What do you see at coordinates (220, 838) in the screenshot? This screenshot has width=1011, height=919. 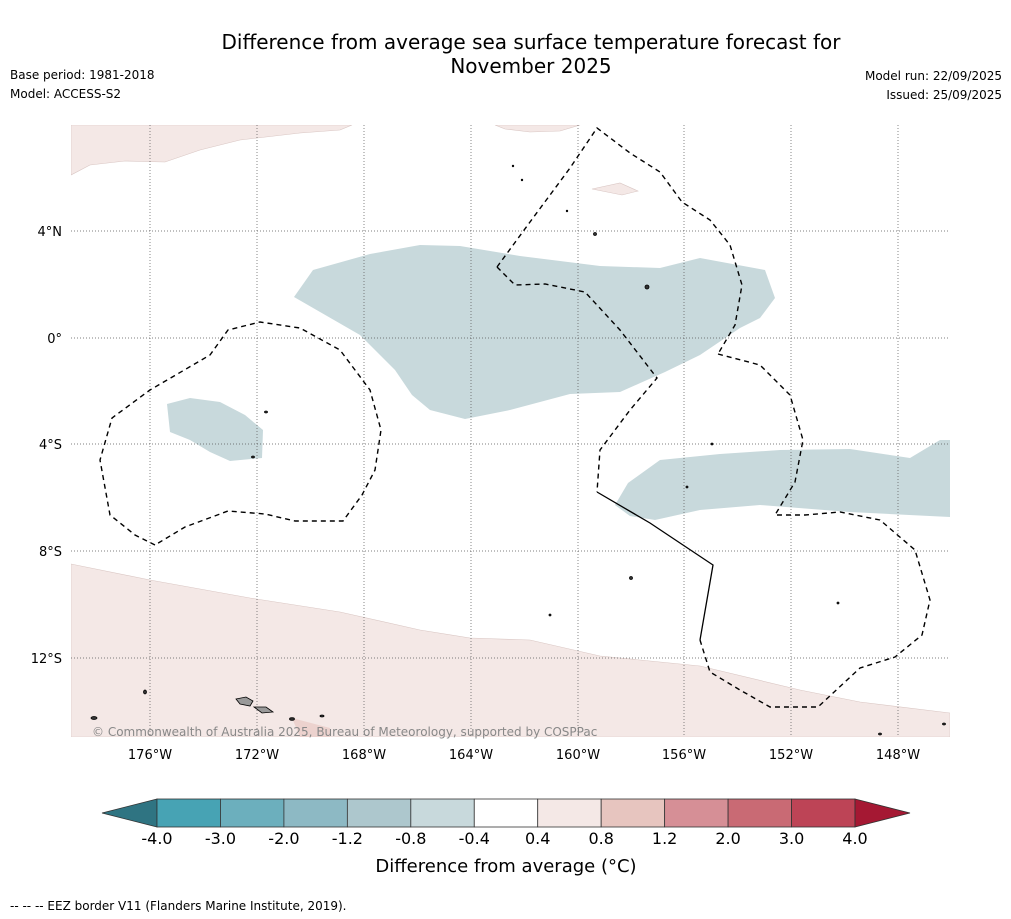 I see `colorbar-tick-label: -3.0` at bounding box center [220, 838].